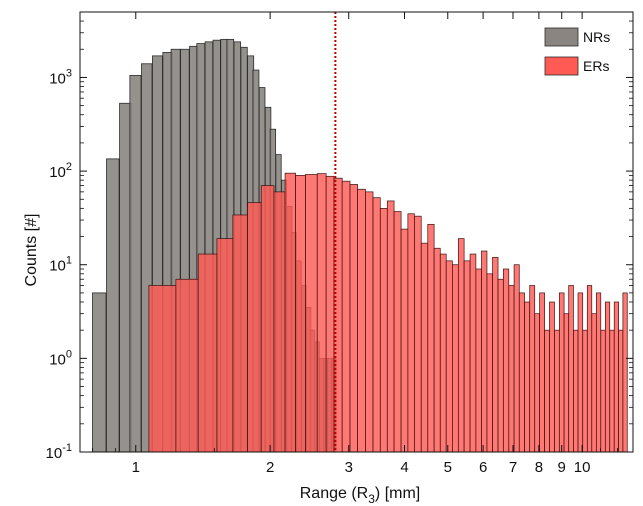  What do you see at coordinates (582, 467) in the screenshot?
I see `x-tick-label: 10` at bounding box center [582, 467].